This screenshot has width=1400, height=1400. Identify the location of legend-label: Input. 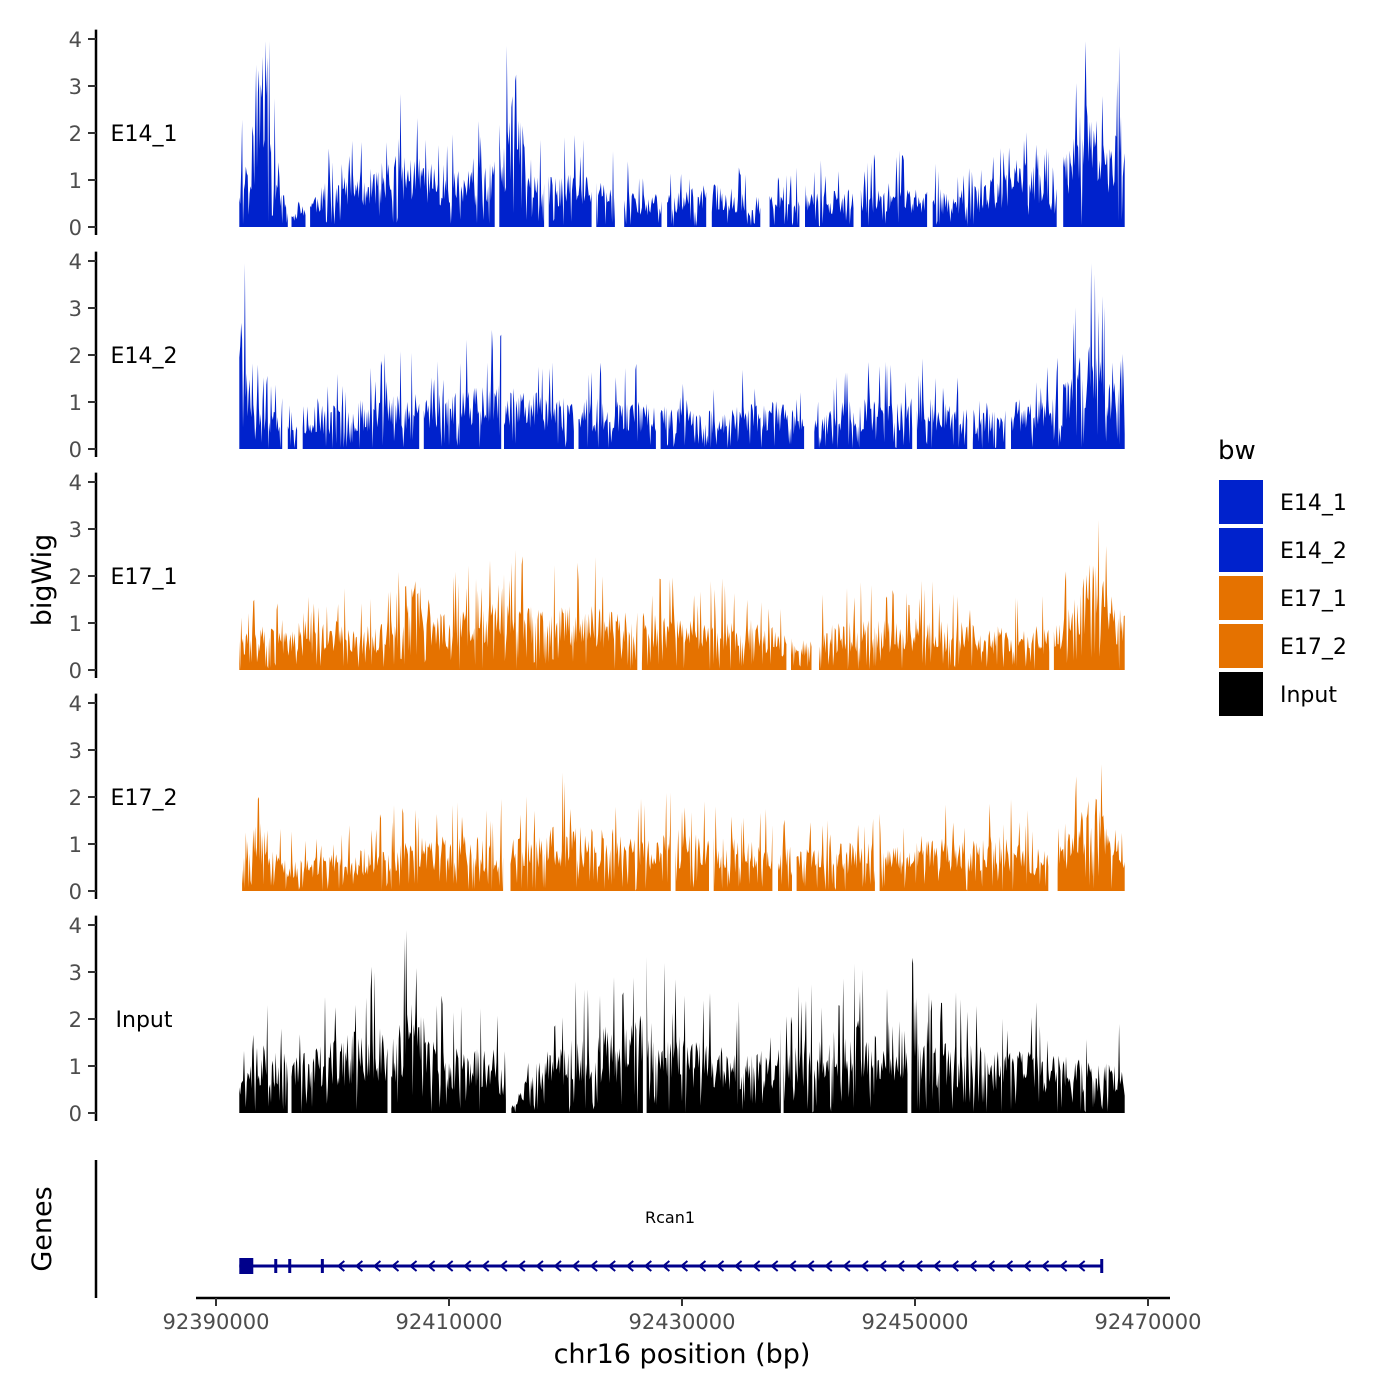
(1308, 695).